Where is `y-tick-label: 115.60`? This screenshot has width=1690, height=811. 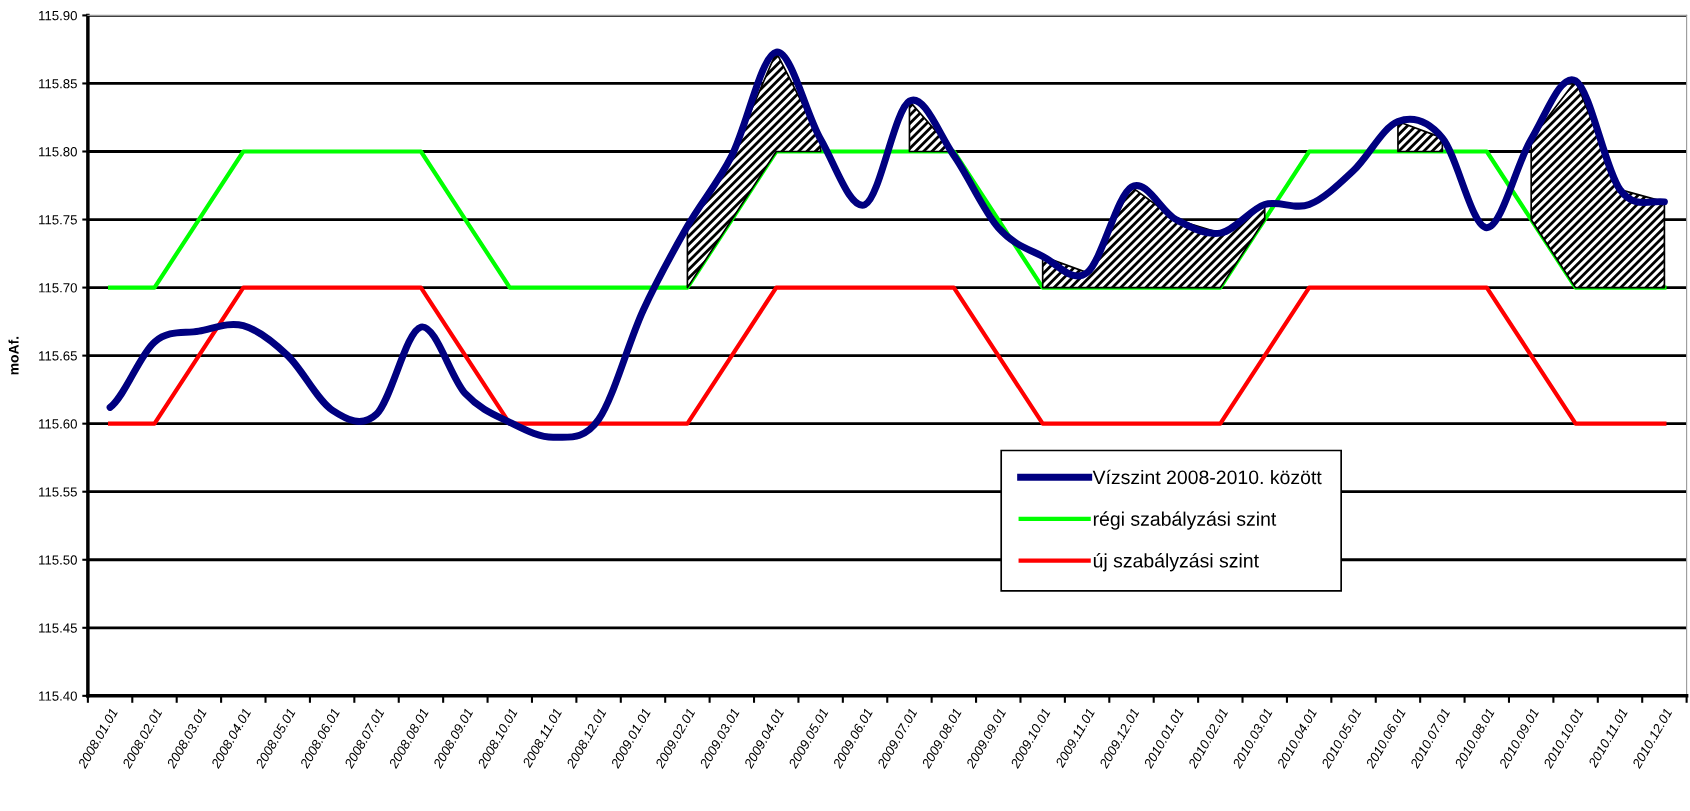
y-tick-label: 115.60 is located at coordinates (58, 424).